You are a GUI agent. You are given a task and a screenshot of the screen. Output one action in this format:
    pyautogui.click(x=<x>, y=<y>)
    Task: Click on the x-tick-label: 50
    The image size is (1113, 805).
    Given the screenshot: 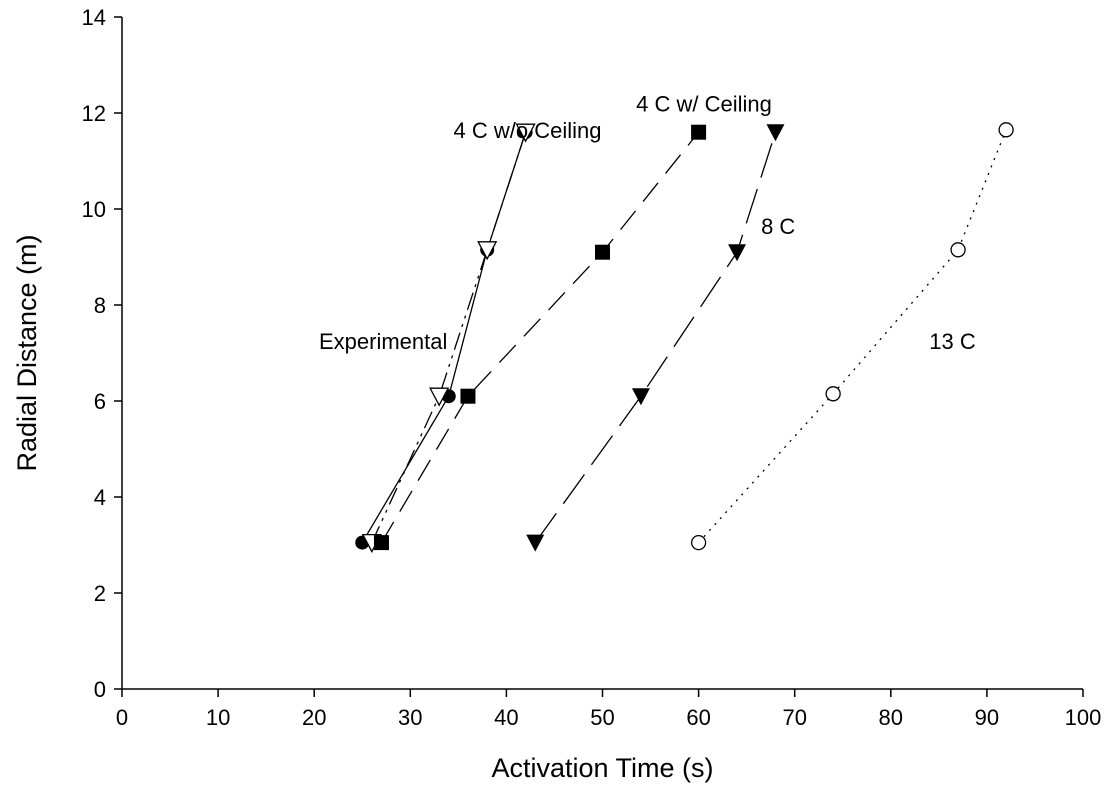 What is the action you would take?
    pyautogui.click(x=602, y=717)
    